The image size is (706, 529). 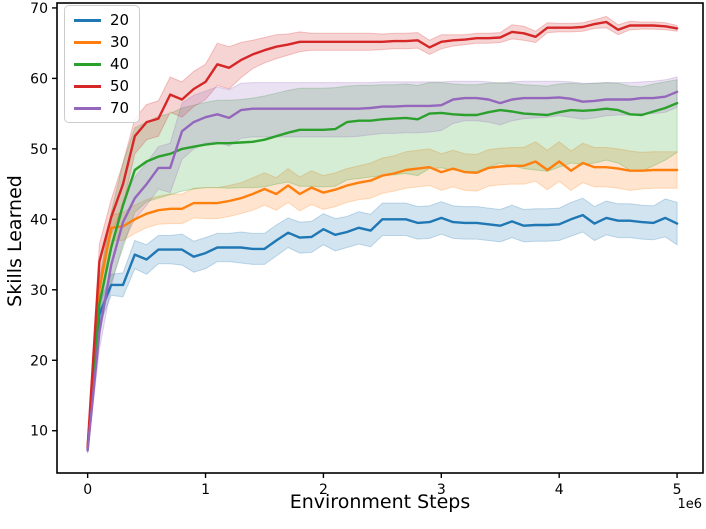 I want to click on x-axis-label: Environment Steps, so click(x=380, y=502).